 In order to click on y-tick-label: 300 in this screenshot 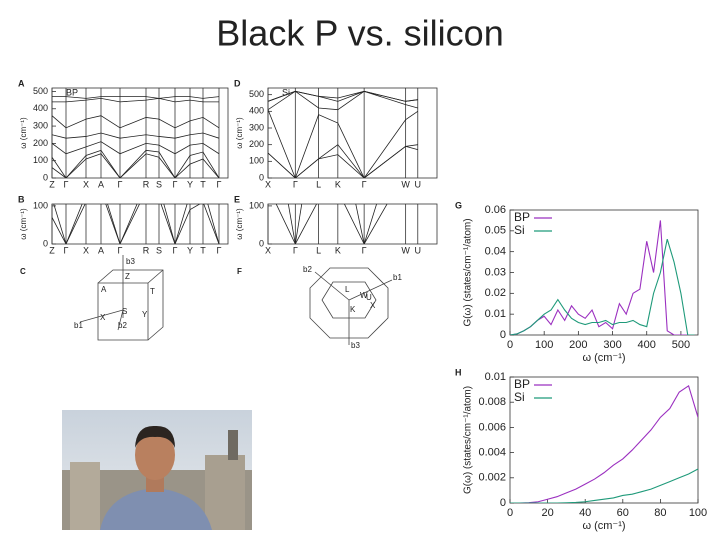, I will do `click(40, 125)`.